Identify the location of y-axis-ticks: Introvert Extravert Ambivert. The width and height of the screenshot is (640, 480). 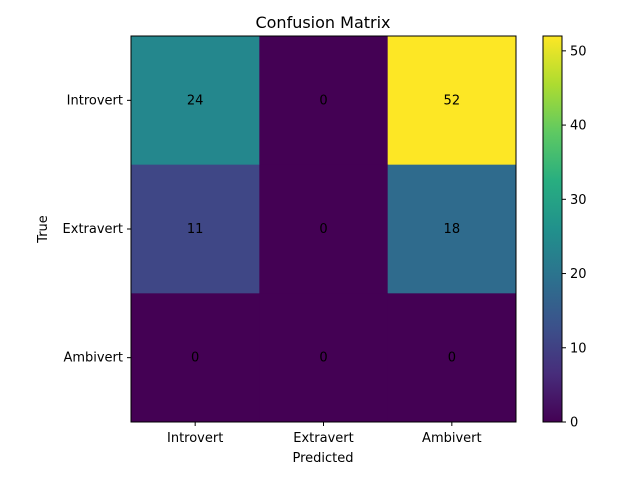
(97, 229).